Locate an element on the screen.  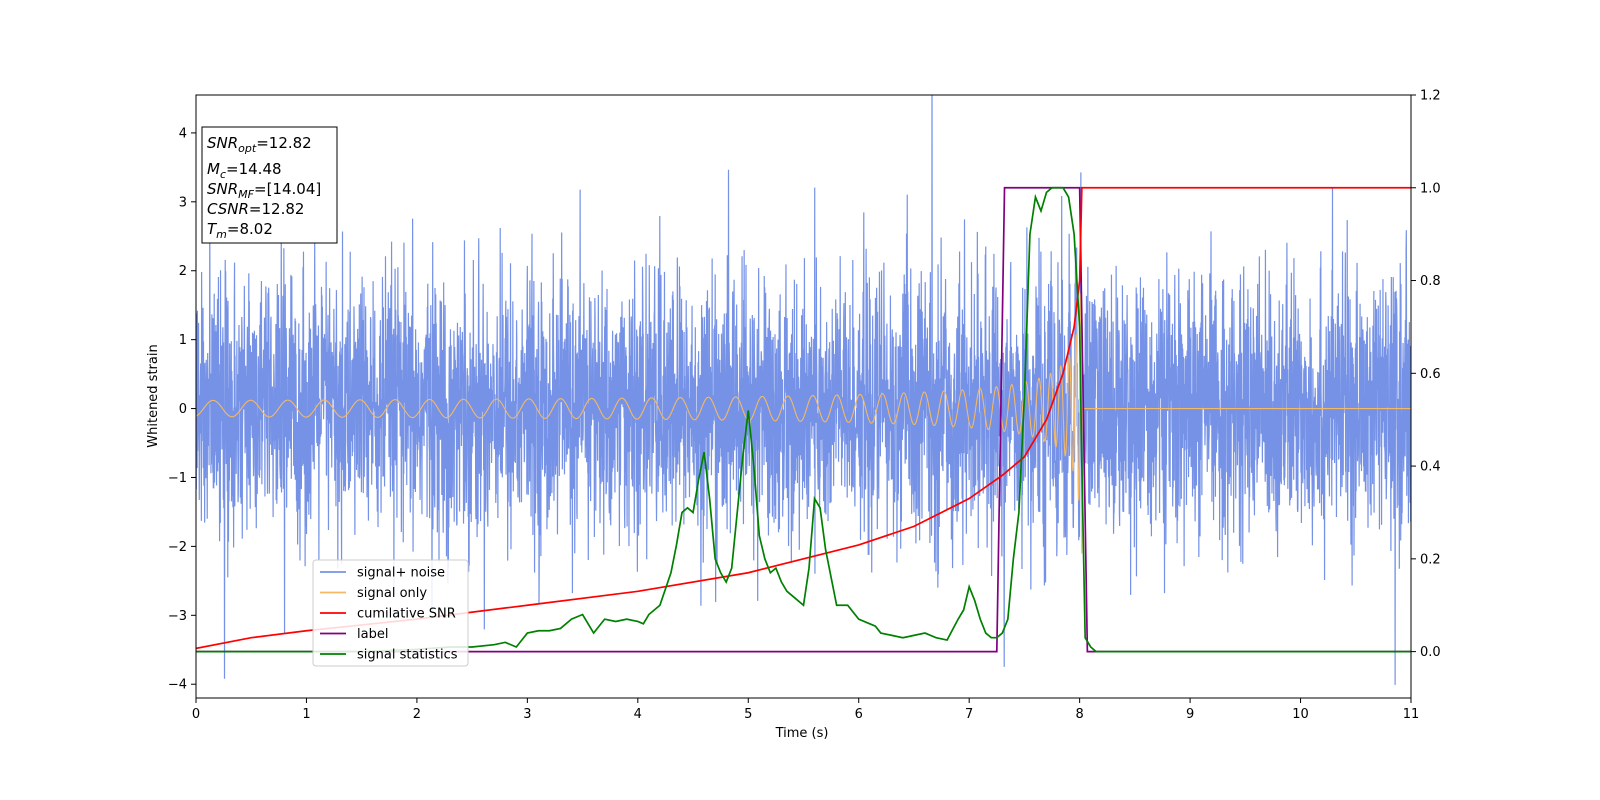
x-axis: 0 1 2 3 4 5 6 7 8 9 10 11 is located at coordinates (805, 710).